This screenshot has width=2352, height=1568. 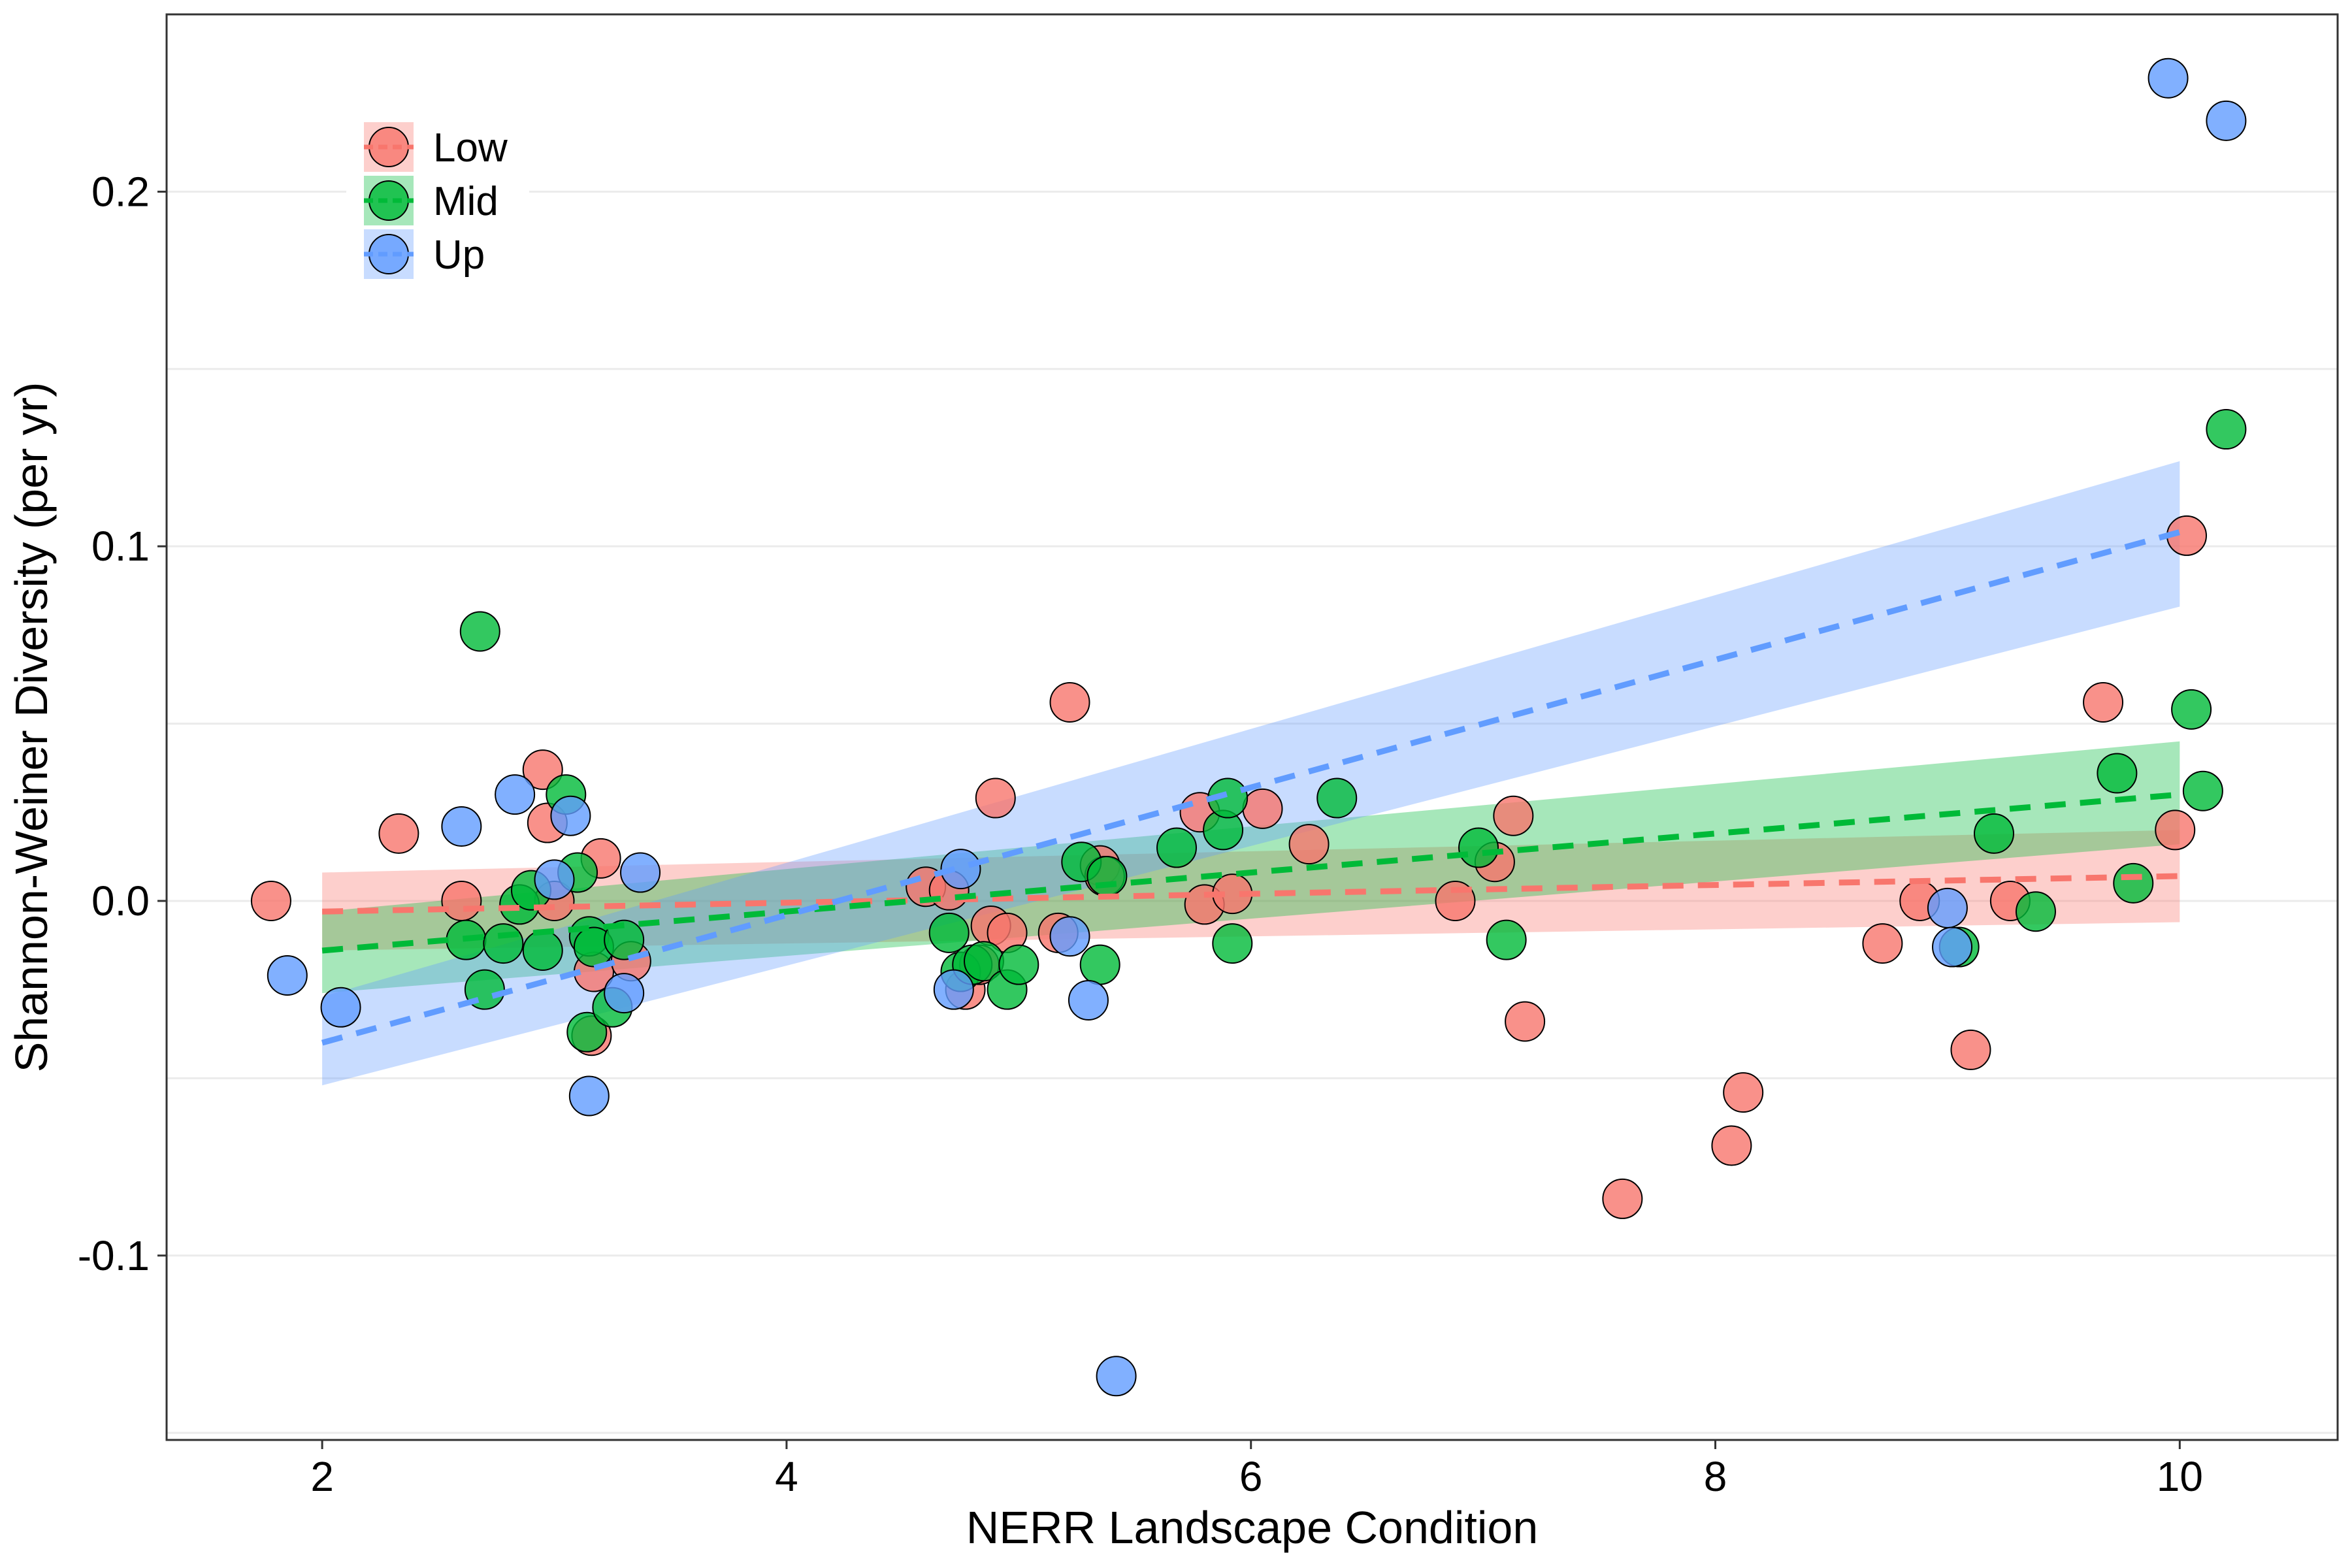 I want to click on x-tick-label: 8, so click(x=1715, y=1476).